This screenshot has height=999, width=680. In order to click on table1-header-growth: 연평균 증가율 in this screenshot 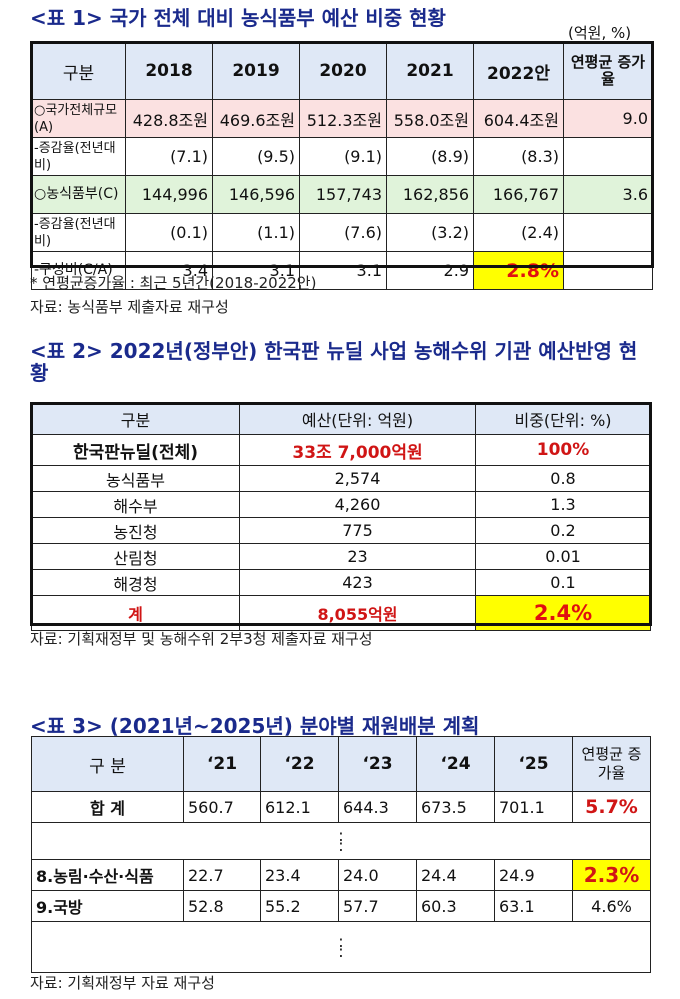, I will do `click(608, 71)`.